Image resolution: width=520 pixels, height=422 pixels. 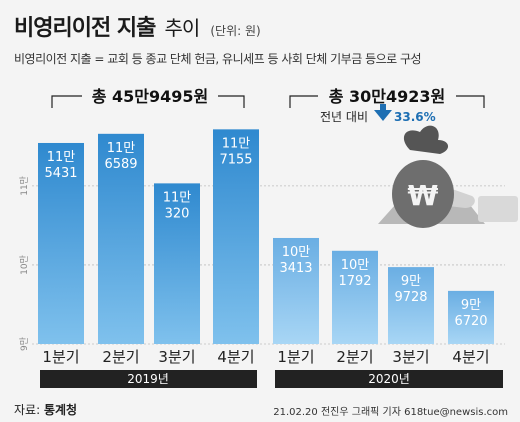 What do you see at coordinates (344, 117) in the screenshot?
I see `change-prefix-label: 전년 대비` at bounding box center [344, 117].